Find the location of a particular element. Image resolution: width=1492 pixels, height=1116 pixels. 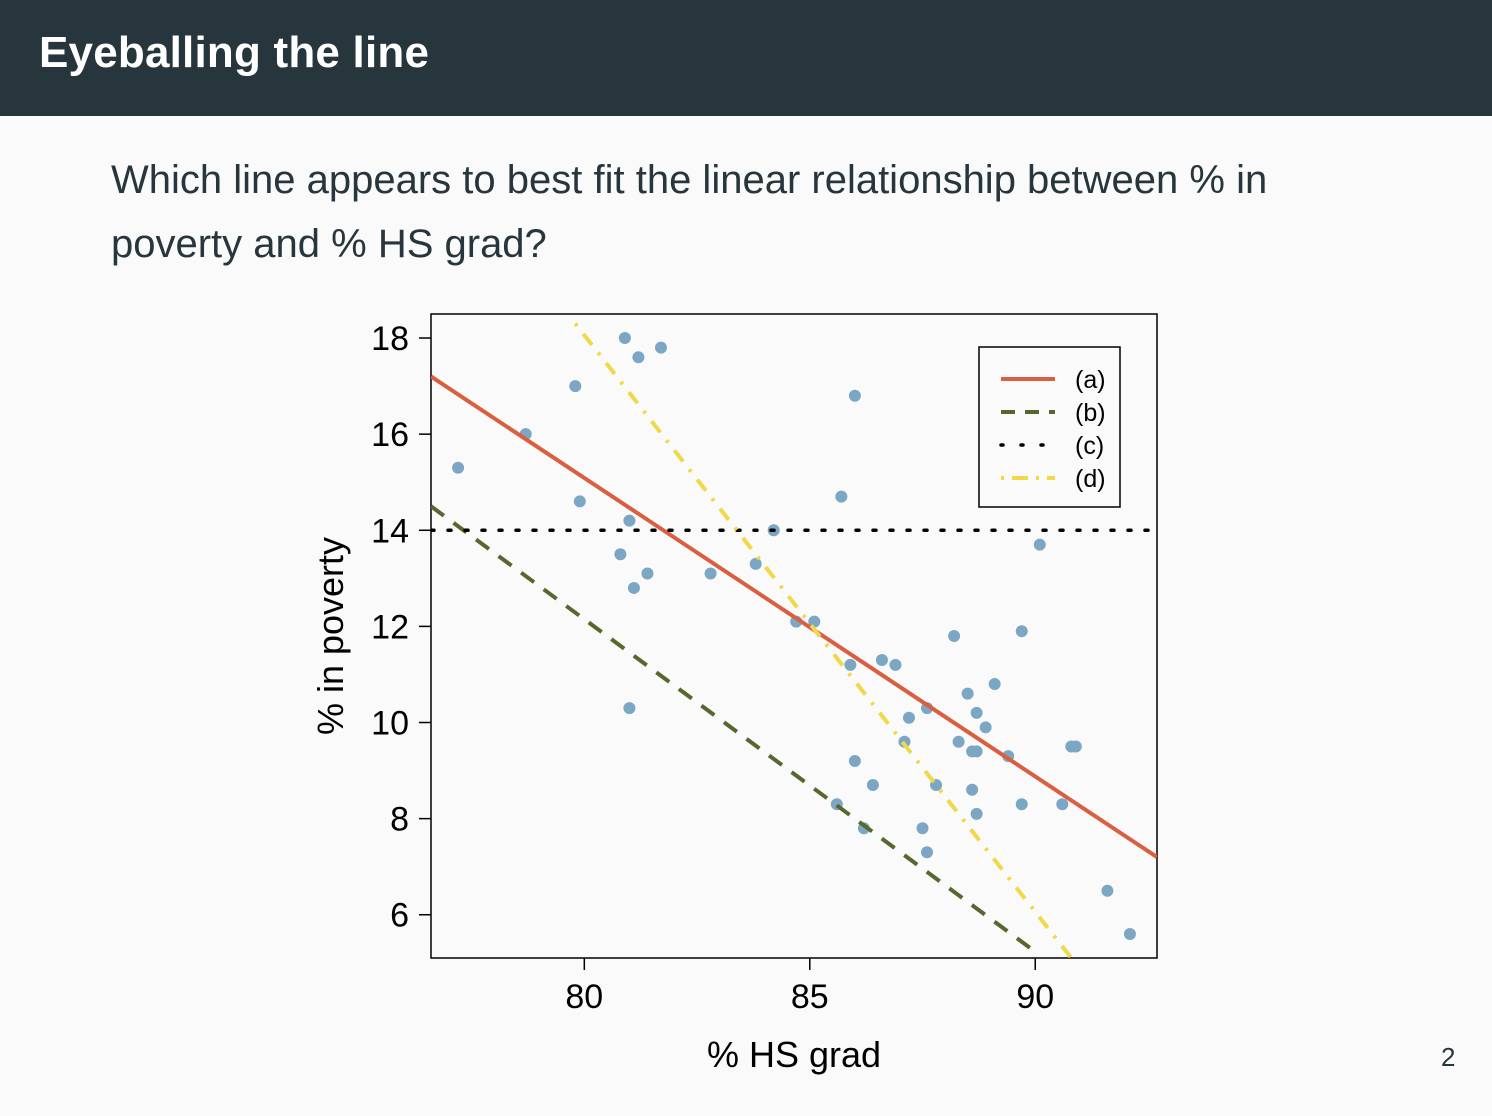

y-tick-label: 18 is located at coordinates (390, 339).